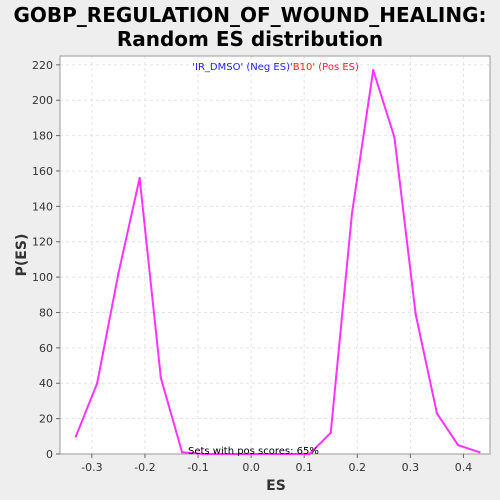  What do you see at coordinates (42, 206) in the screenshot?
I see `y-tick-label: 140` at bounding box center [42, 206].